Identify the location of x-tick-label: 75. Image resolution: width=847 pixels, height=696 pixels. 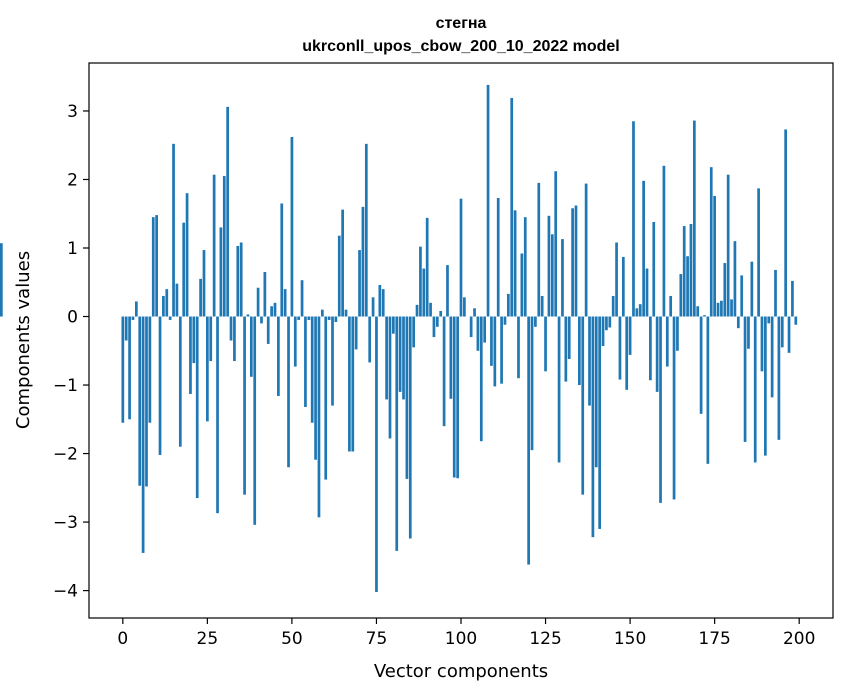
(377, 639).